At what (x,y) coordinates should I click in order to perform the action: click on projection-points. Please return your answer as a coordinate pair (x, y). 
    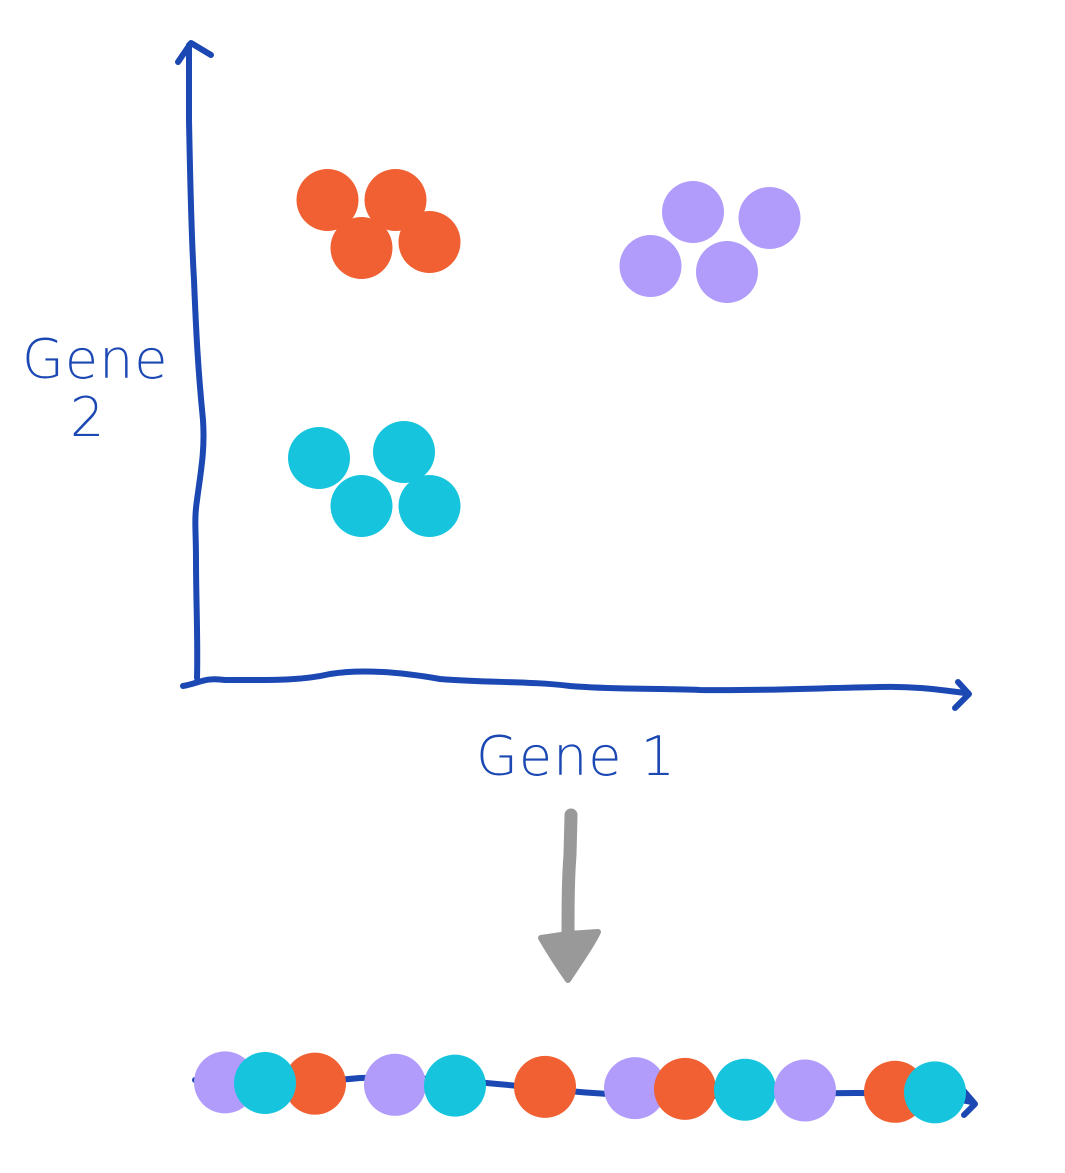
    Looking at the image, I should click on (580, 1087).